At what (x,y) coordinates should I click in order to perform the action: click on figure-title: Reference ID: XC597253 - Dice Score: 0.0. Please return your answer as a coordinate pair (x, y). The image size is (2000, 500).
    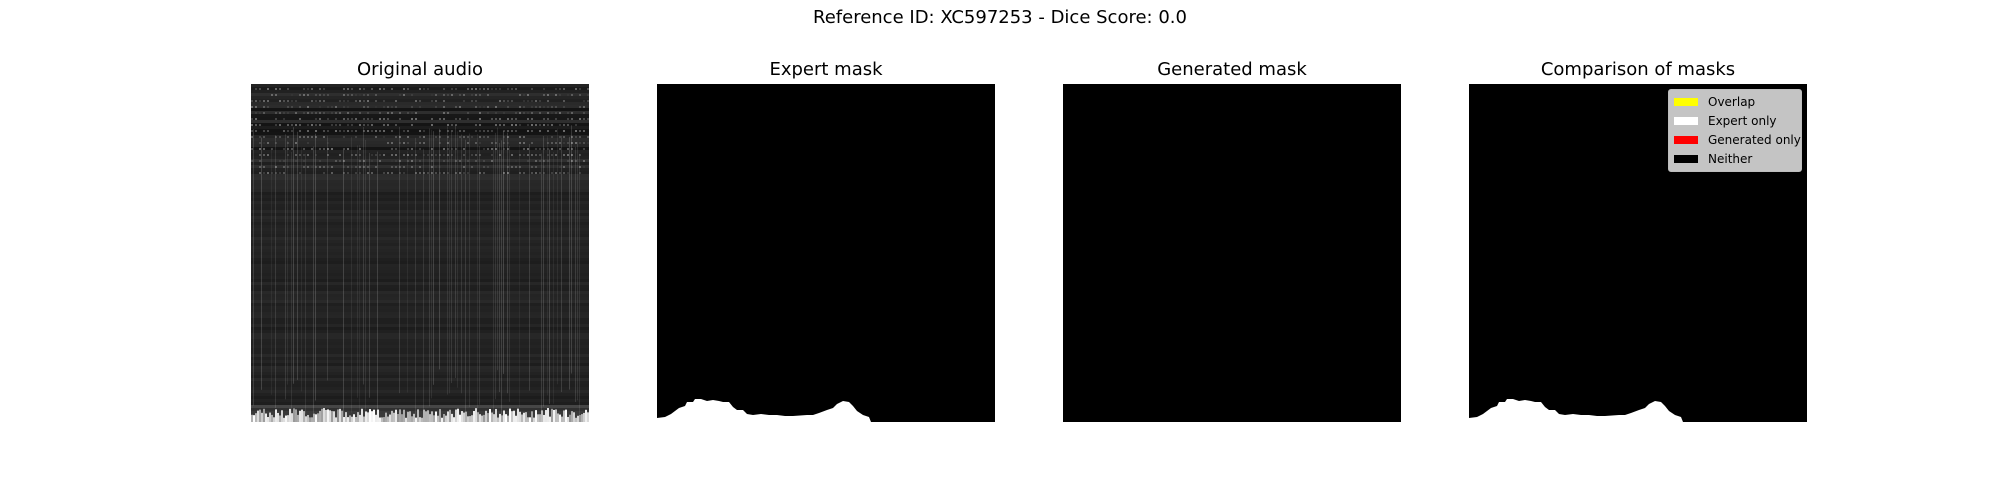
    Looking at the image, I should click on (1000, 17).